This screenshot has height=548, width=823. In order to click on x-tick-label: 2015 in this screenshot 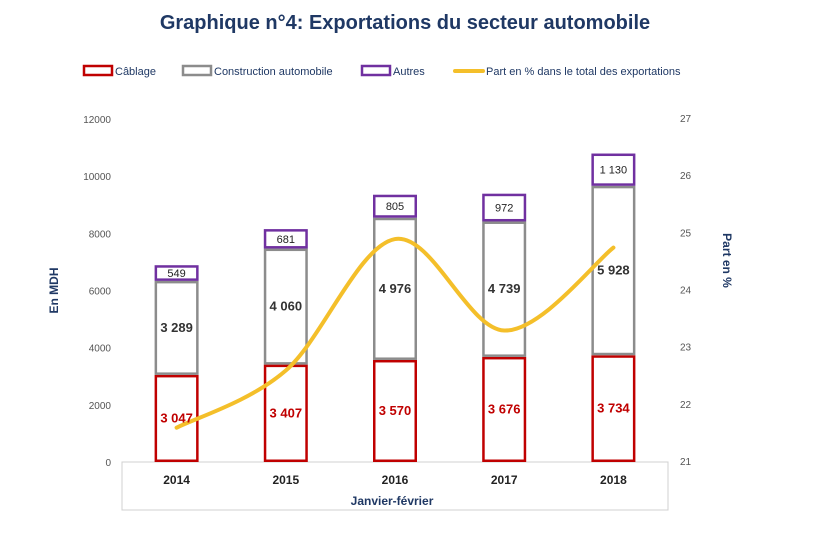, I will do `click(285, 480)`.